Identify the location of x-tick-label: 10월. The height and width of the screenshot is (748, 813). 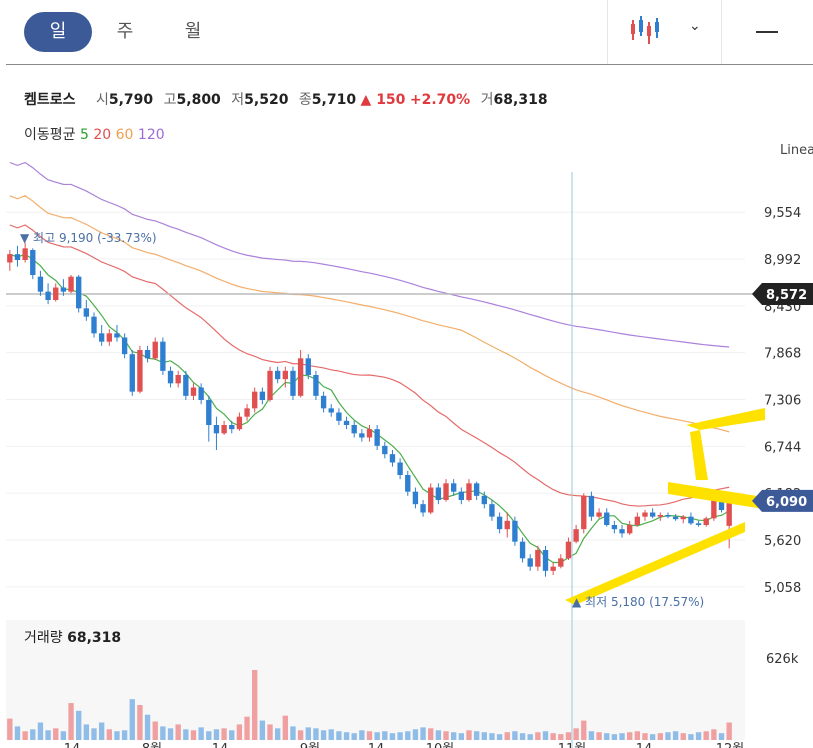
(440, 745).